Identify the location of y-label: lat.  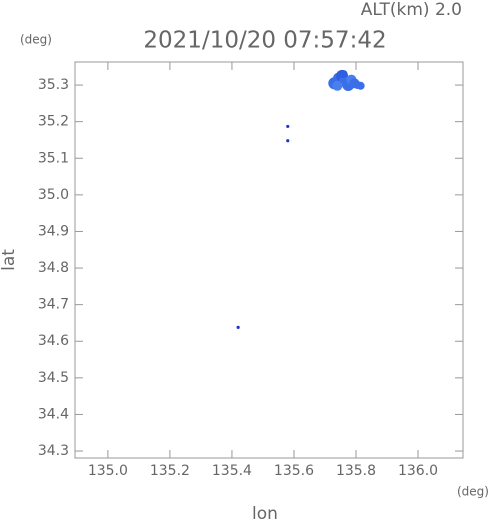
(9, 260).